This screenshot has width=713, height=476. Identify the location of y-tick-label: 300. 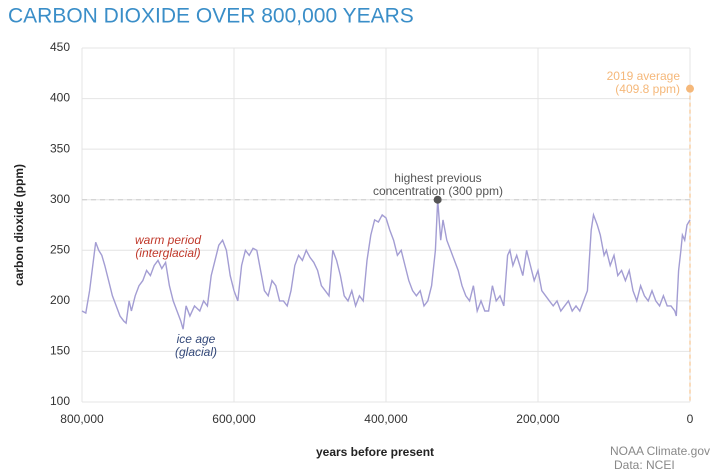
(60, 199).